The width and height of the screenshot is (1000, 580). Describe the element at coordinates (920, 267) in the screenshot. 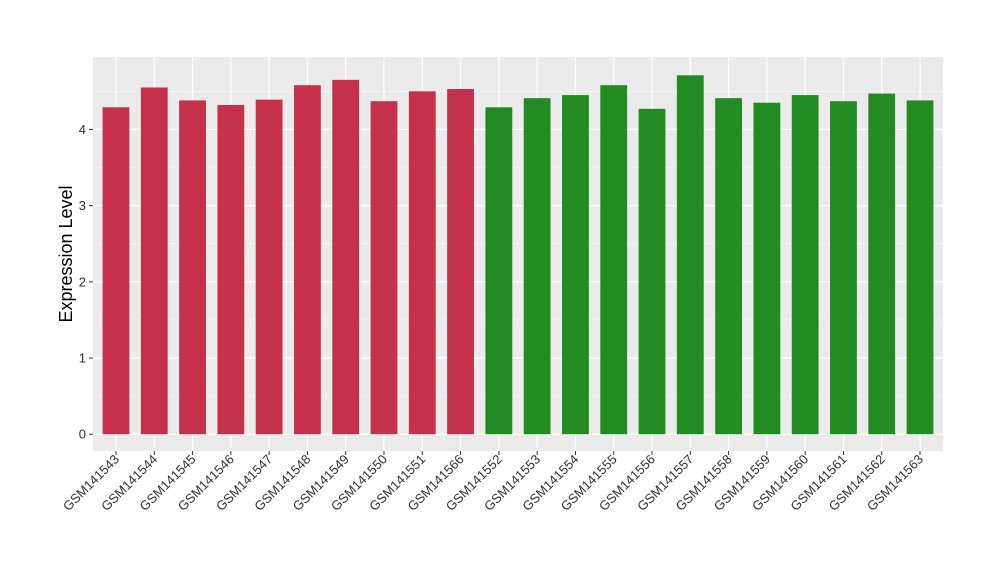

I see `bar-GSM141563` at that location.